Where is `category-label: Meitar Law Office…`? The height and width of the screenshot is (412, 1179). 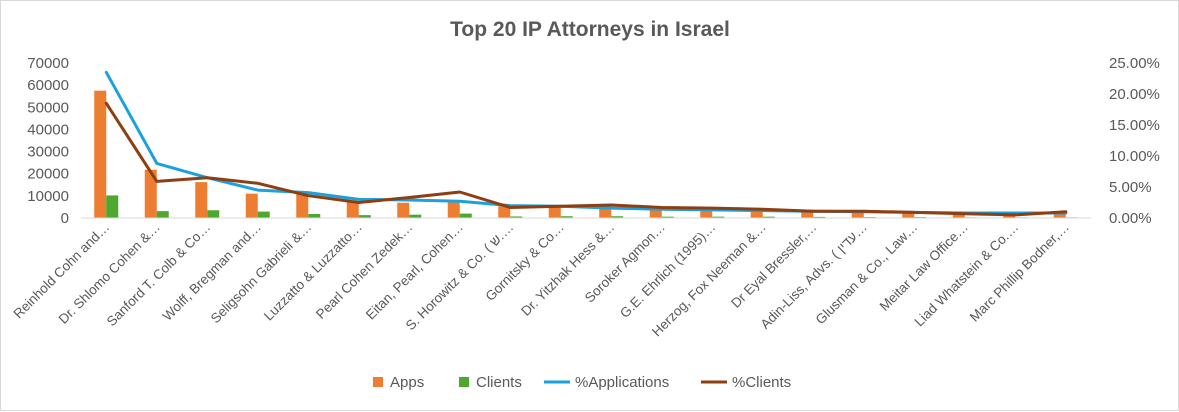
category-label: Meitar Law Office… is located at coordinates (924, 267).